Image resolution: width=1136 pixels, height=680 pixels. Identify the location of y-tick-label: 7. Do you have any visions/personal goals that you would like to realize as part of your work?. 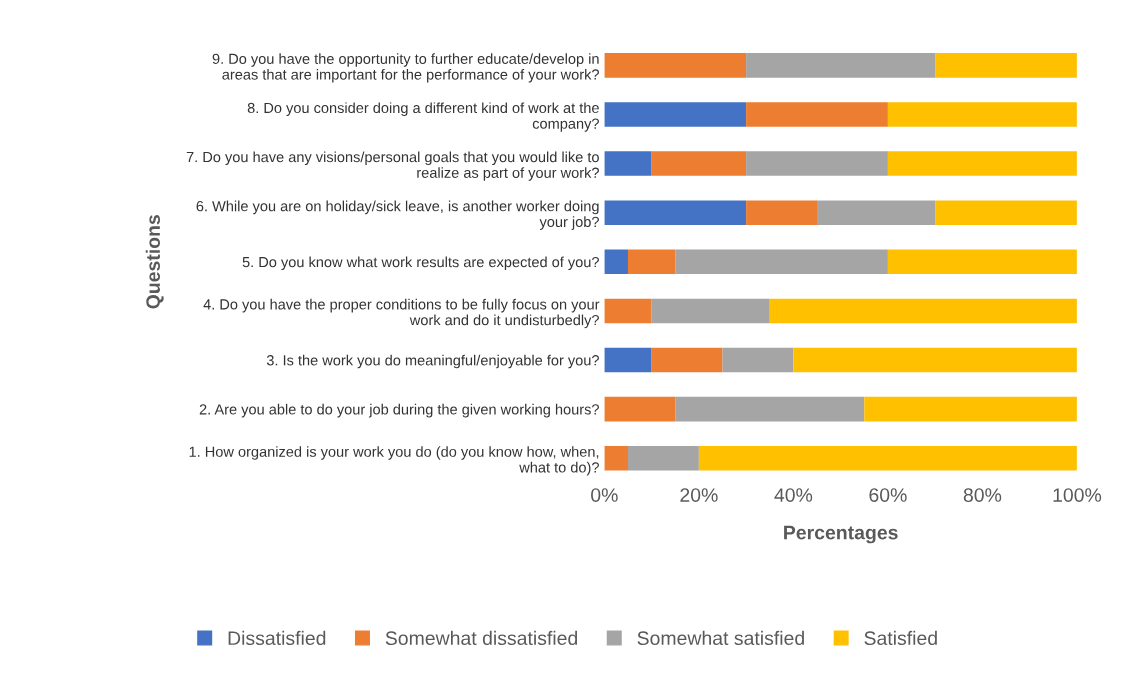
(392, 166).